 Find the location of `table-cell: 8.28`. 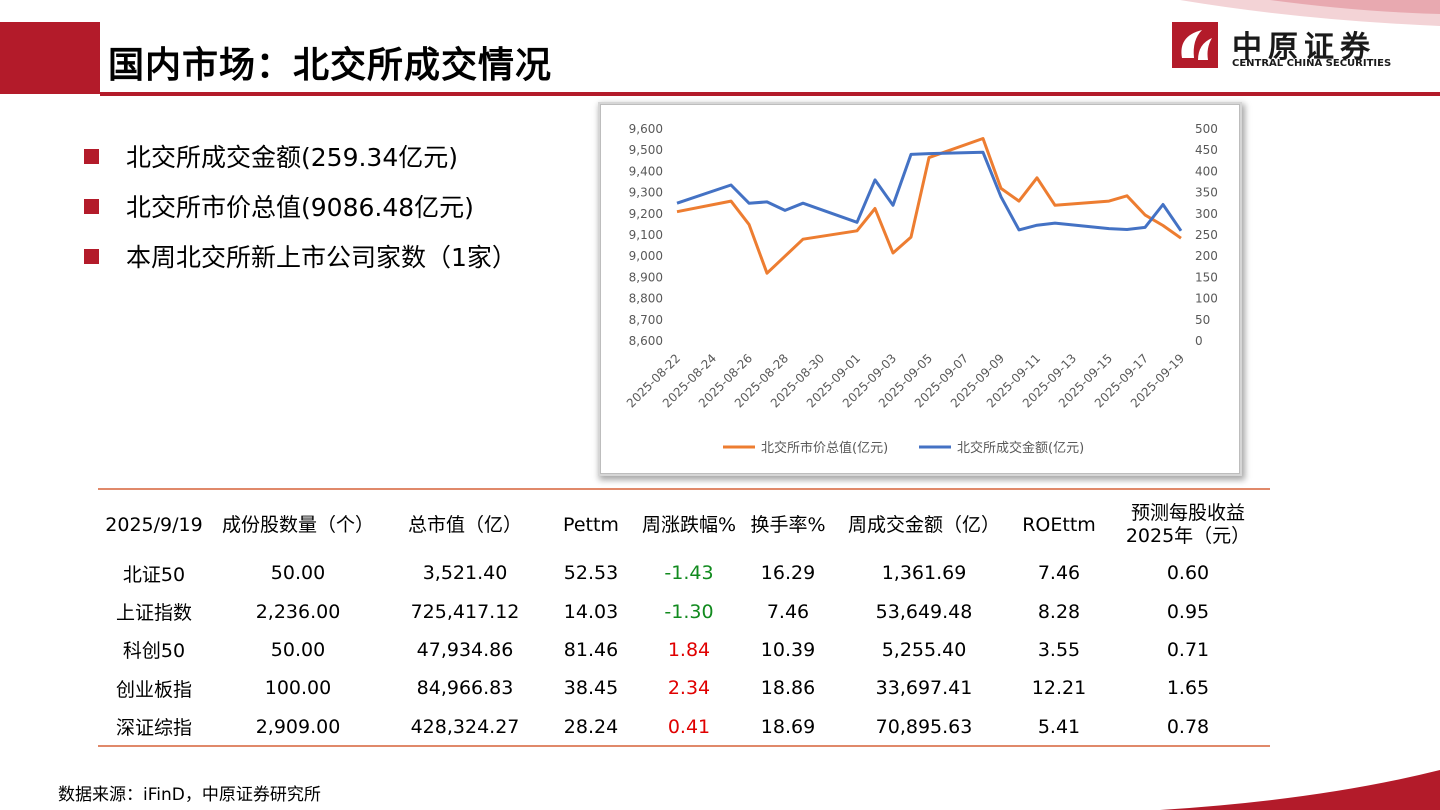

table-cell: 8.28 is located at coordinates (1059, 611).